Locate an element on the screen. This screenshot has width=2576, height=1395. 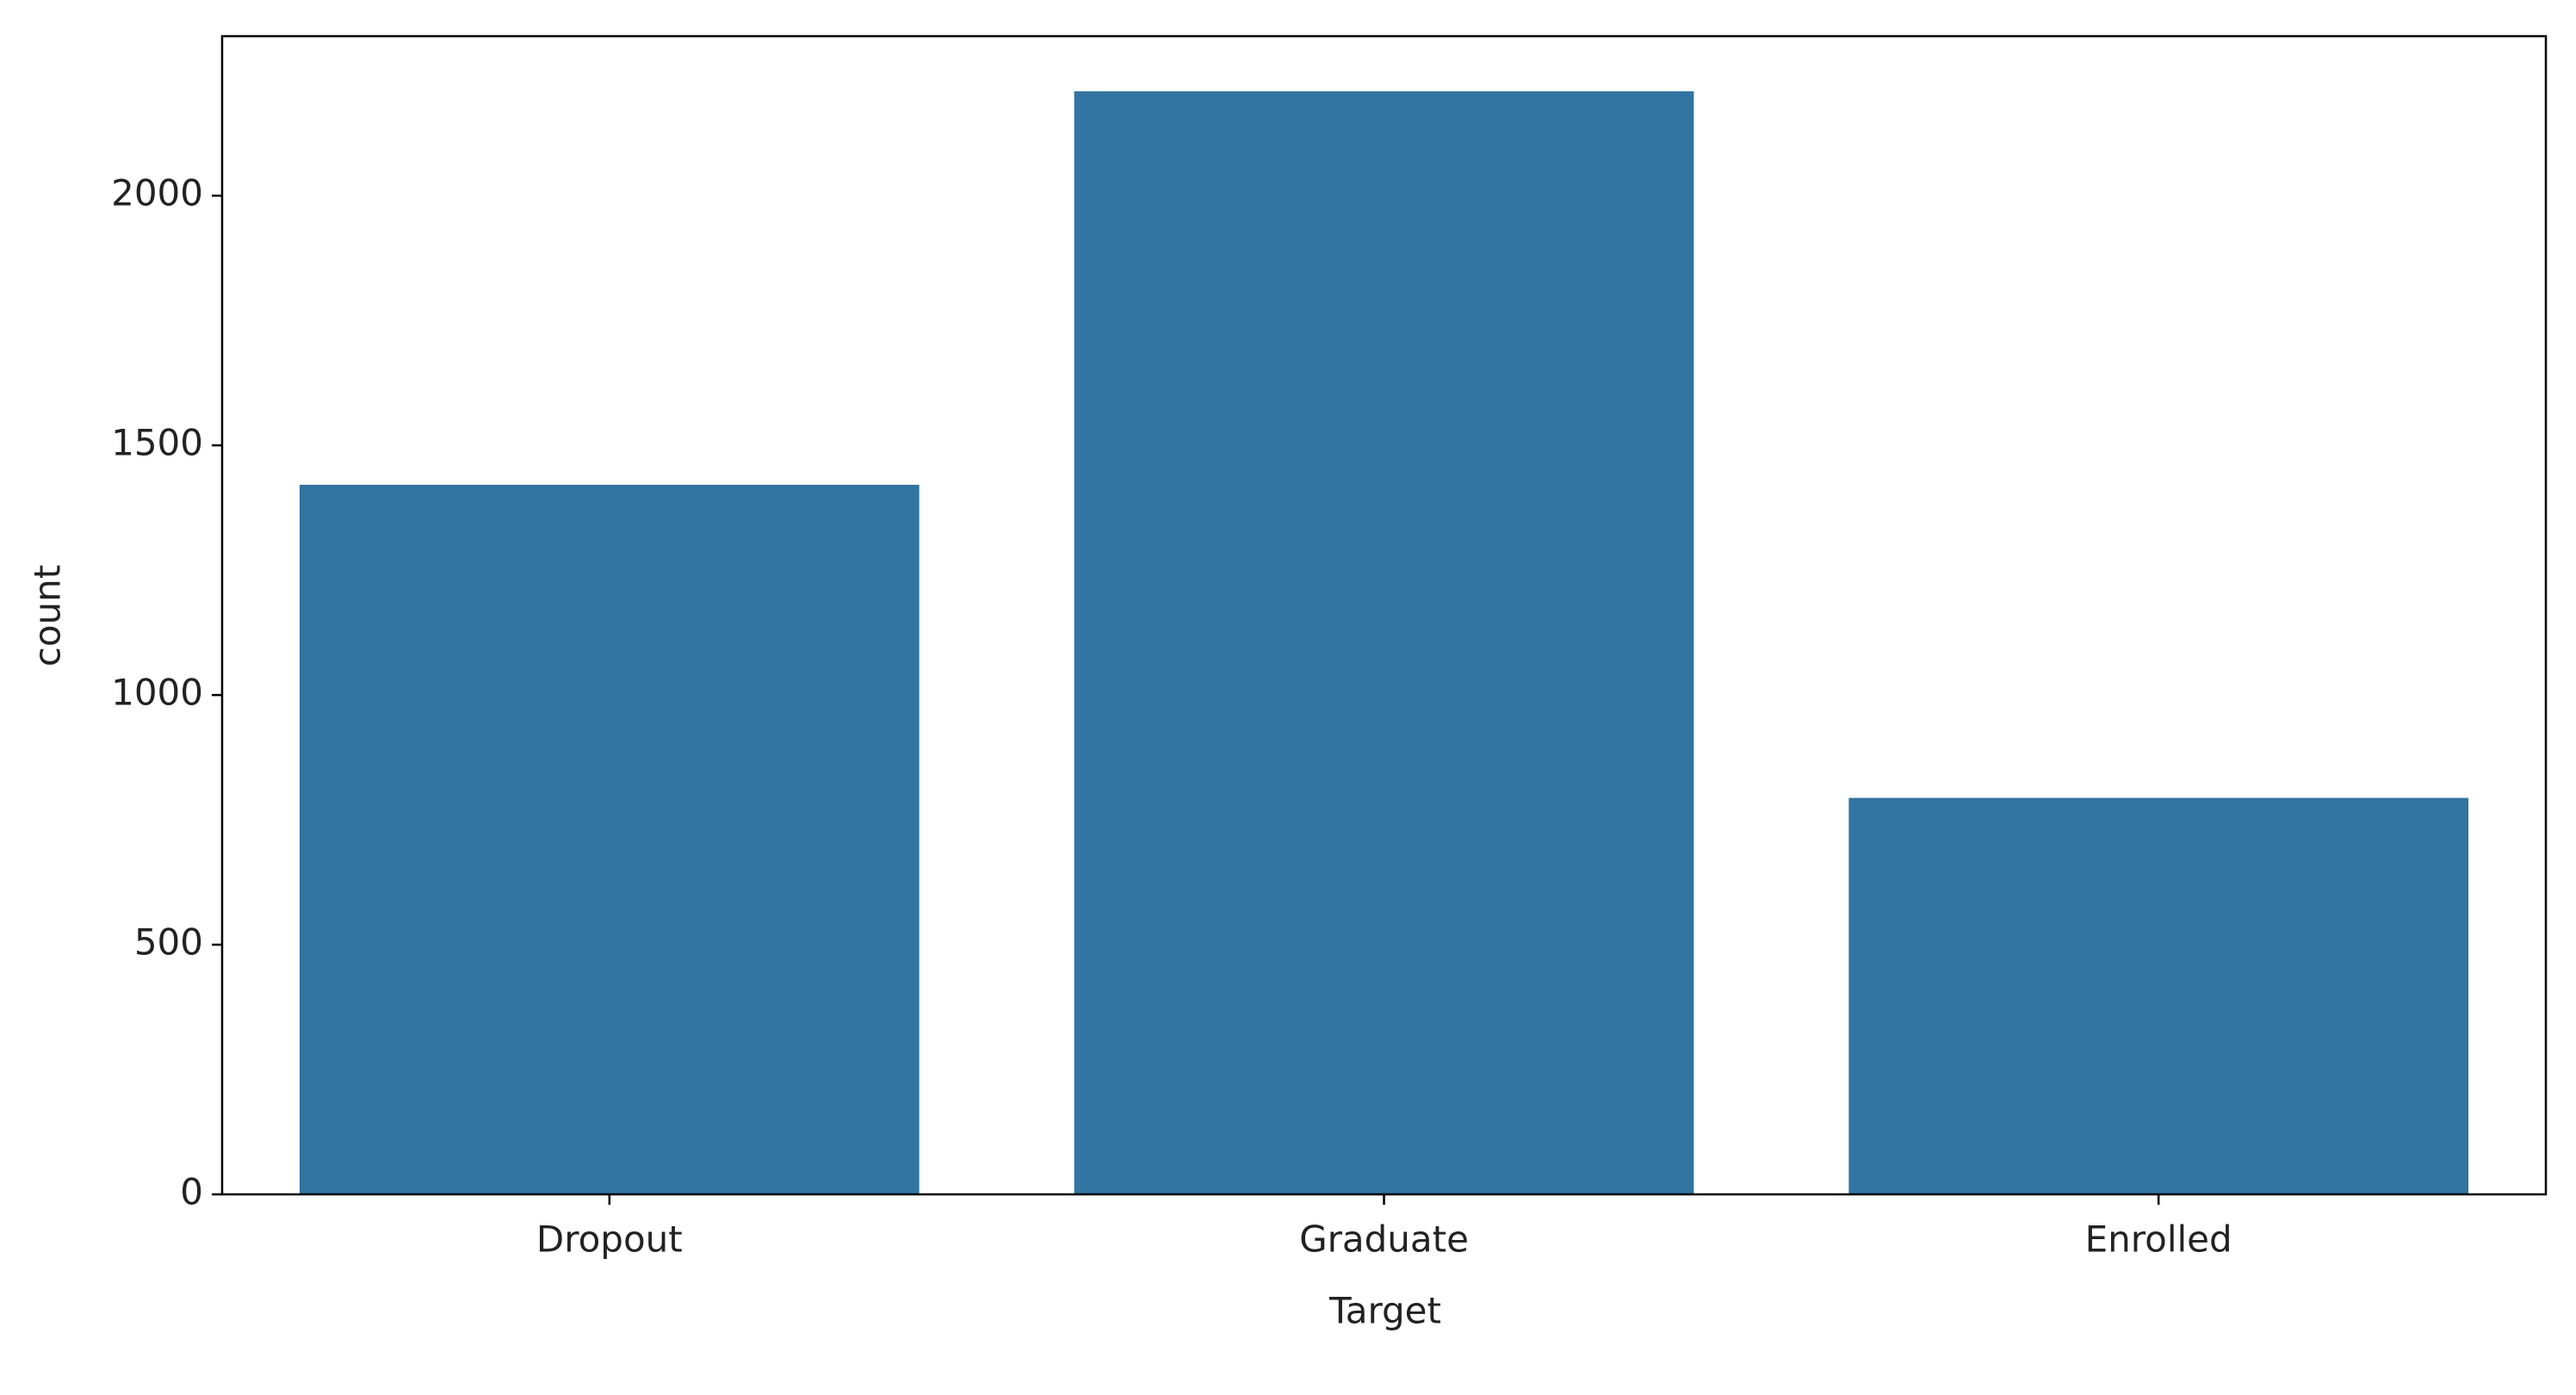
y-tick-label: 1500 is located at coordinates (157, 443).